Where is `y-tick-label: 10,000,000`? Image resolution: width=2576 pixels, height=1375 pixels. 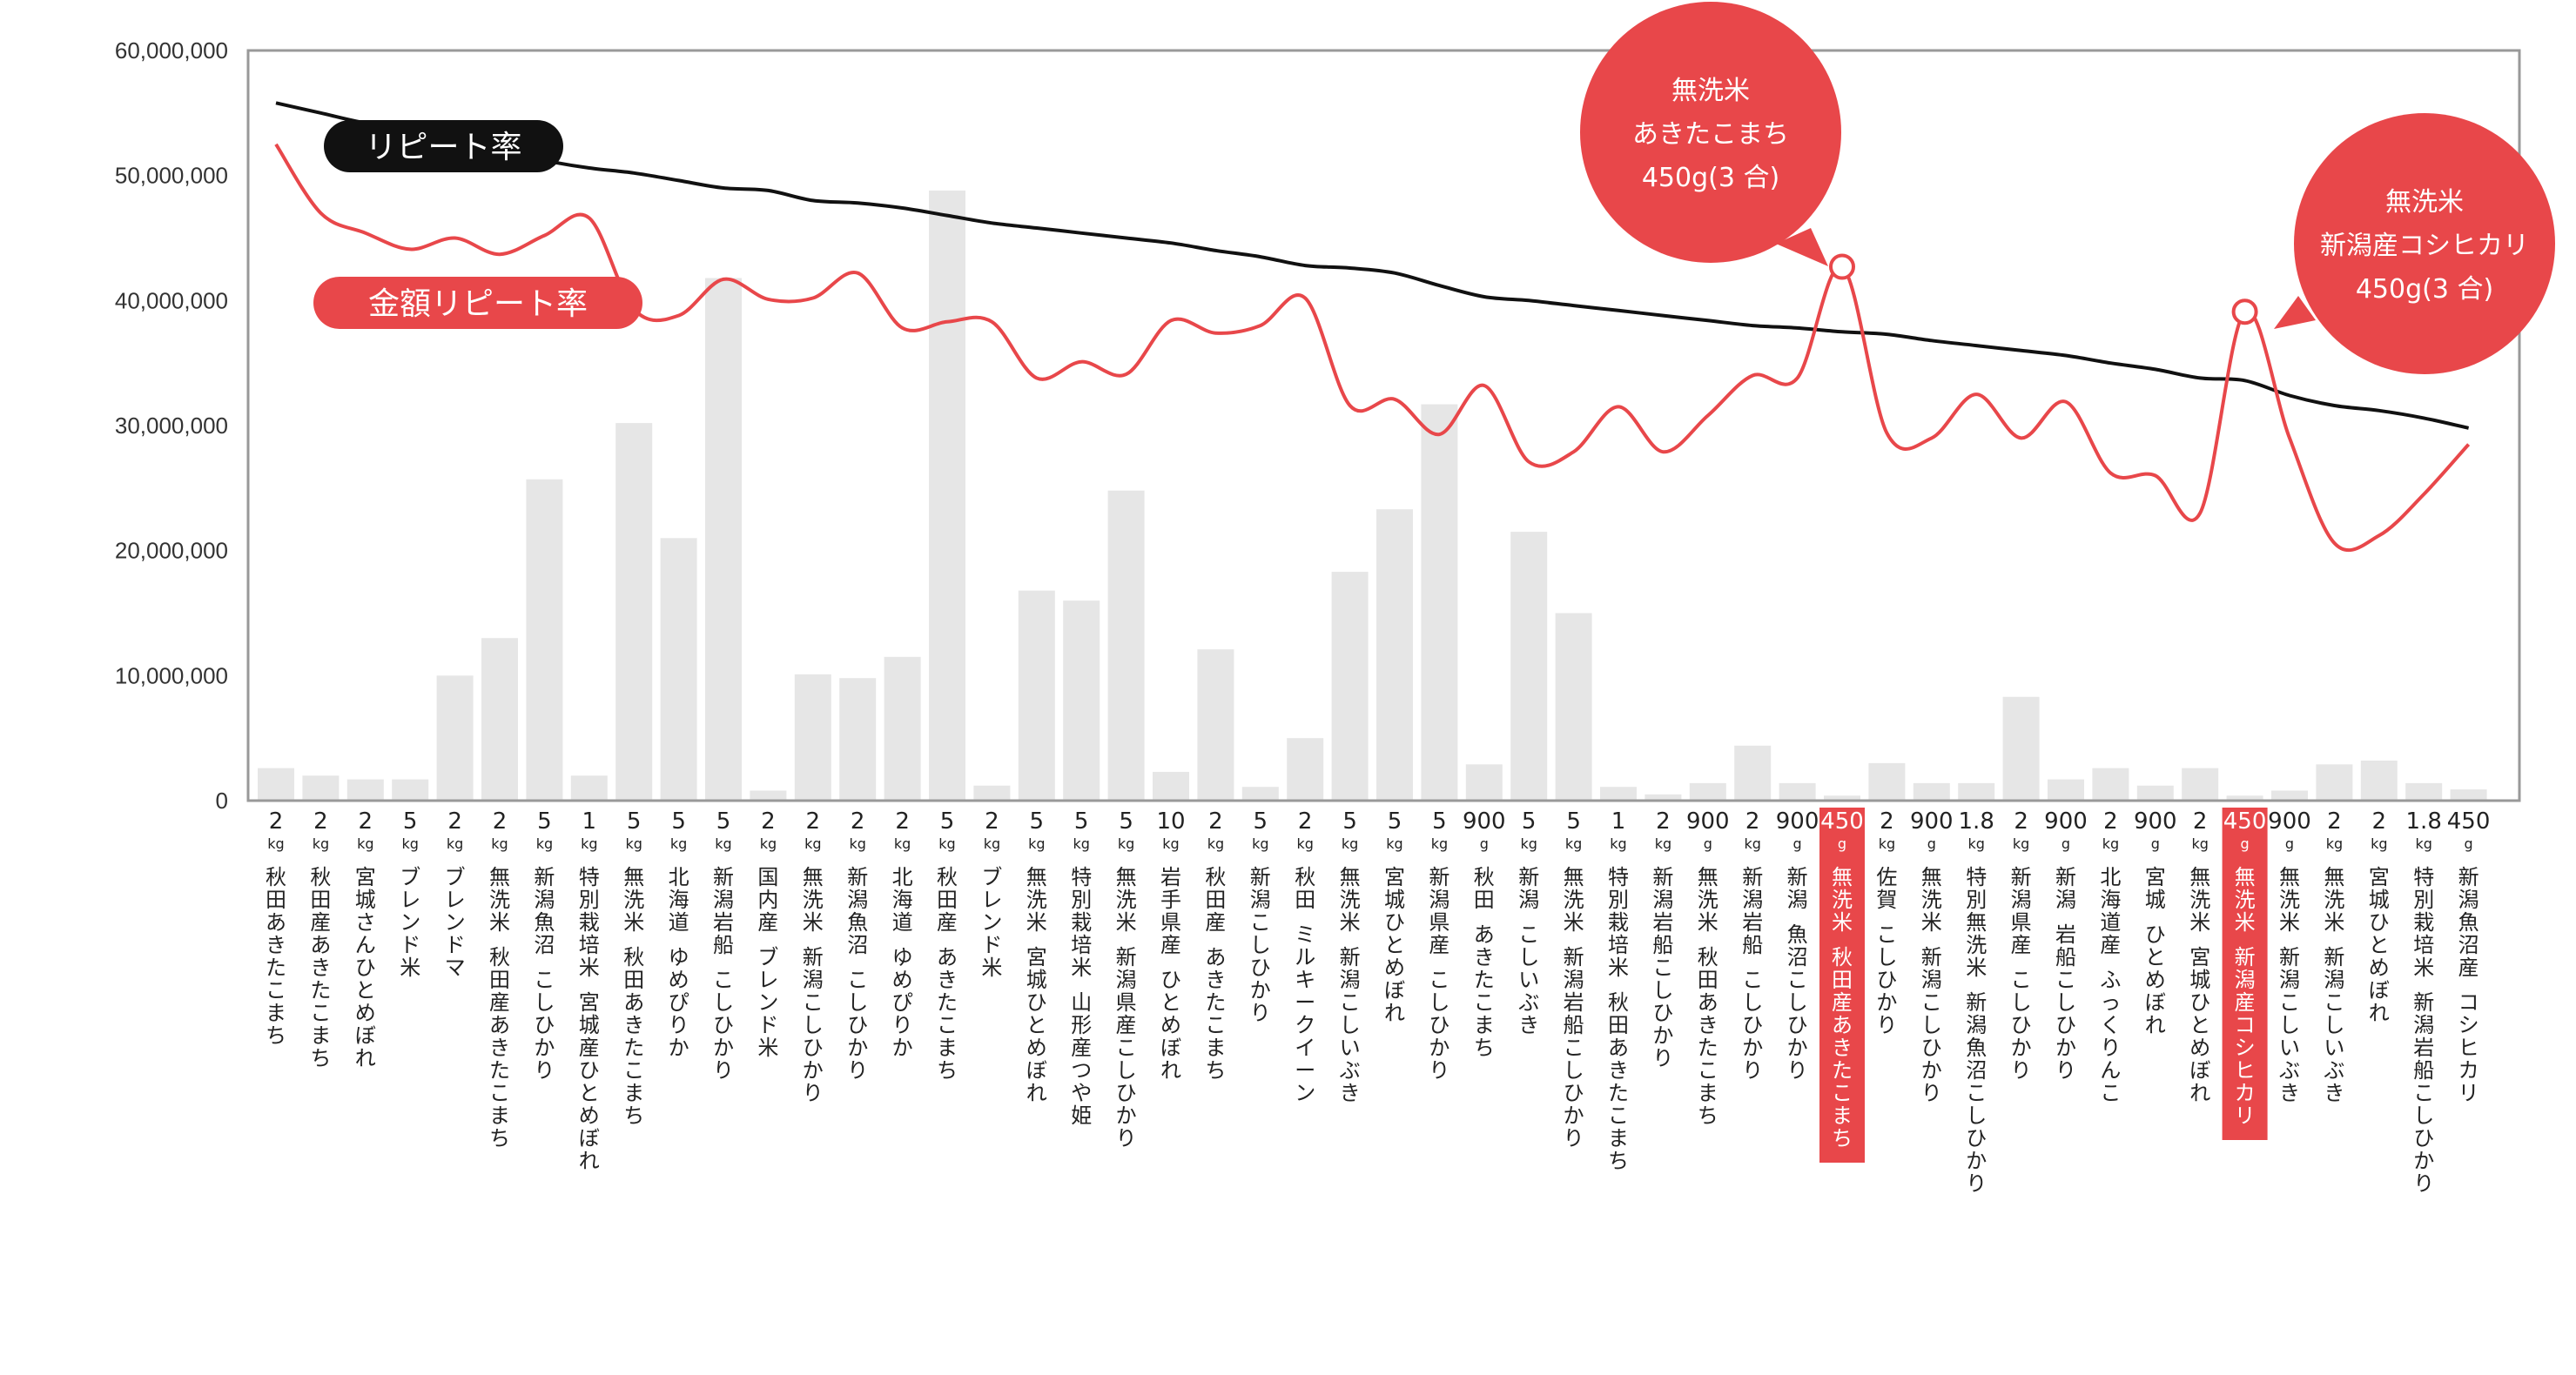
y-tick-label: 10,000,000 is located at coordinates (171, 675).